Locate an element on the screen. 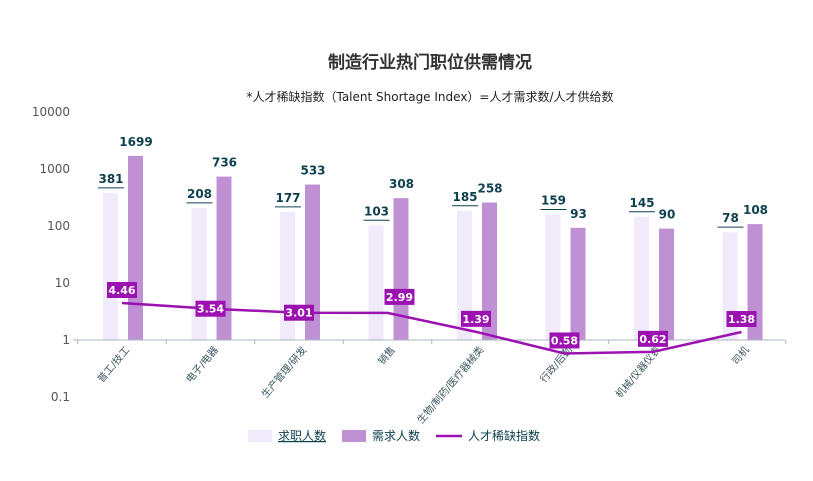 This screenshot has height=481, width=813. data-label-seekers: 381 is located at coordinates (110, 179).